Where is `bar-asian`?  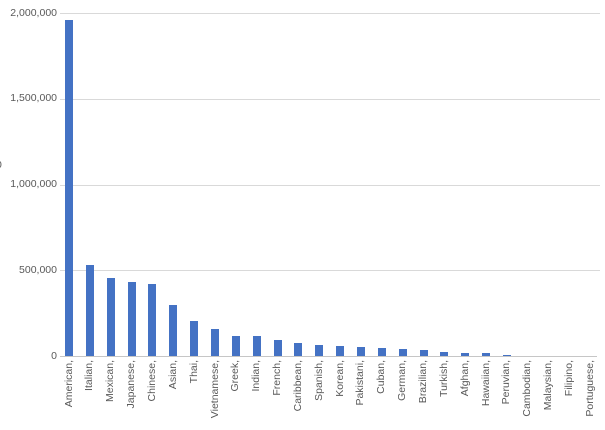
bar-asian is located at coordinates (173, 330).